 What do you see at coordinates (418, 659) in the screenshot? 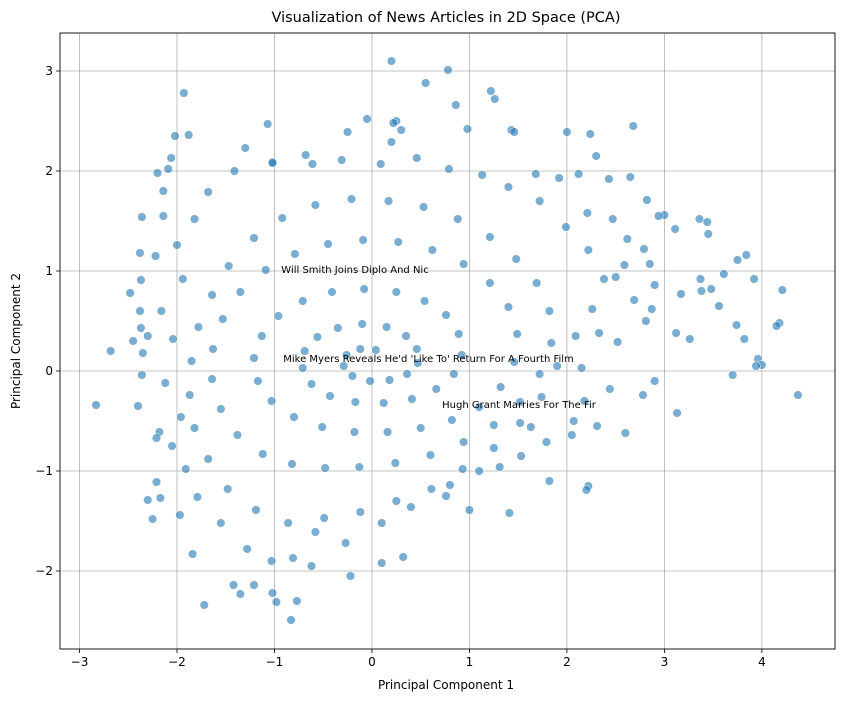
I see `x-axis-ticks: −3 −2 −1 0 1 2 3 4` at bounding box center [418, 659].